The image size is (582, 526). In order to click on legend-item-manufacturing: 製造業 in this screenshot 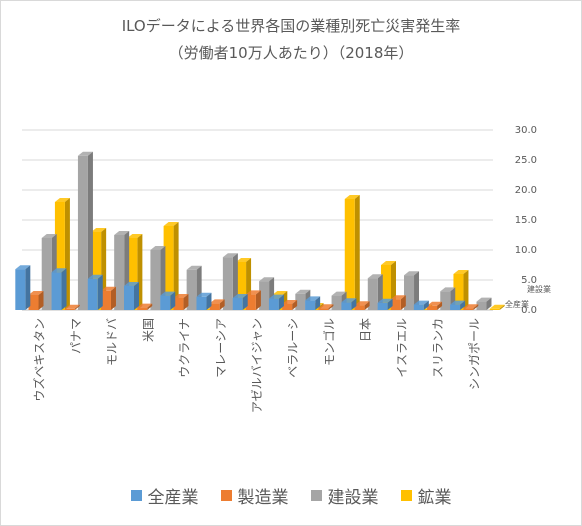, I will do `click(254, 495)`.